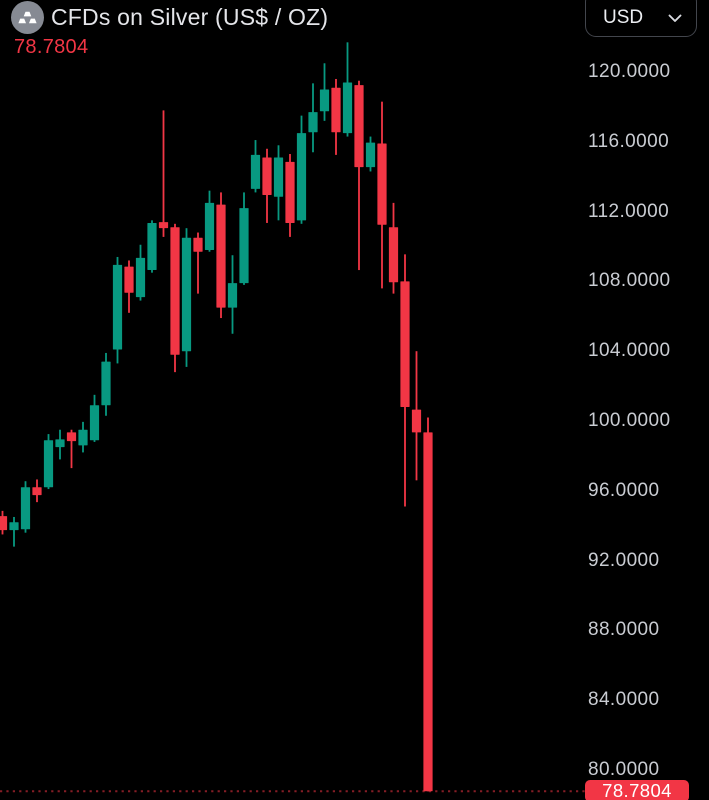 The height and width of the screenshot is (800, 709). Describe the element at coordinates (27, 17) in the screenshot. I see `silver-ingots-icon` at that location.